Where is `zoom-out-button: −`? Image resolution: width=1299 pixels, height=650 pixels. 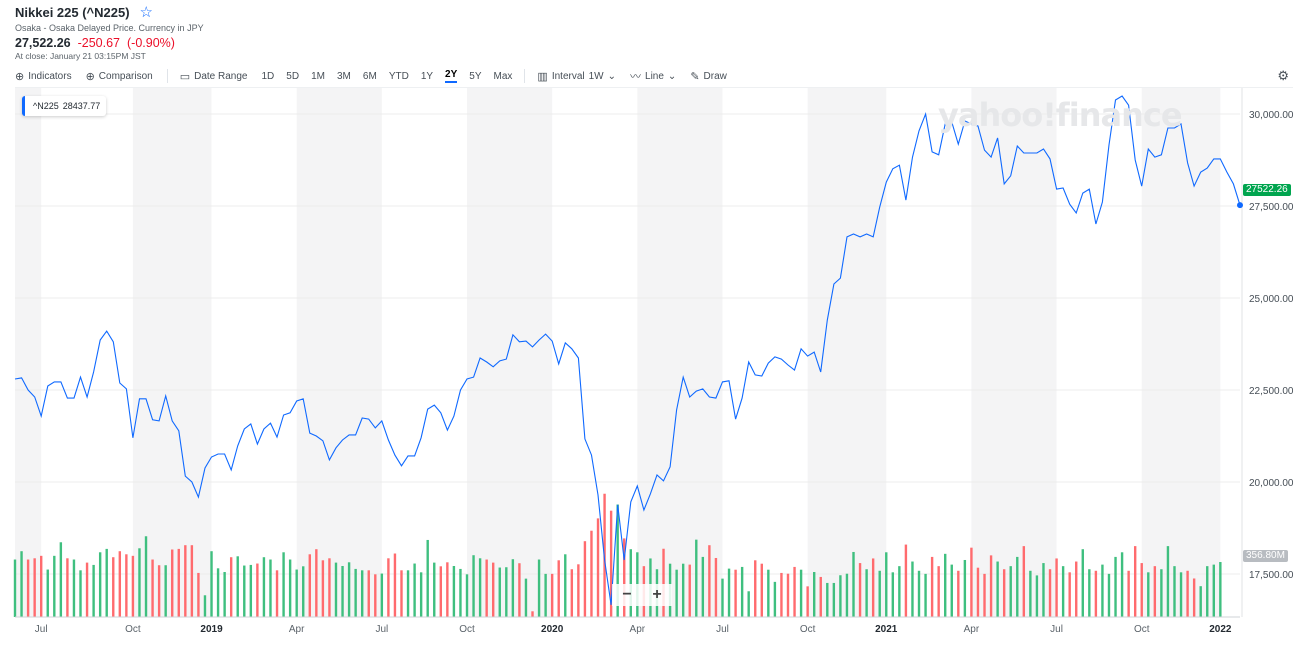 zoom-out-button: − is located at coordinates (627, 594).